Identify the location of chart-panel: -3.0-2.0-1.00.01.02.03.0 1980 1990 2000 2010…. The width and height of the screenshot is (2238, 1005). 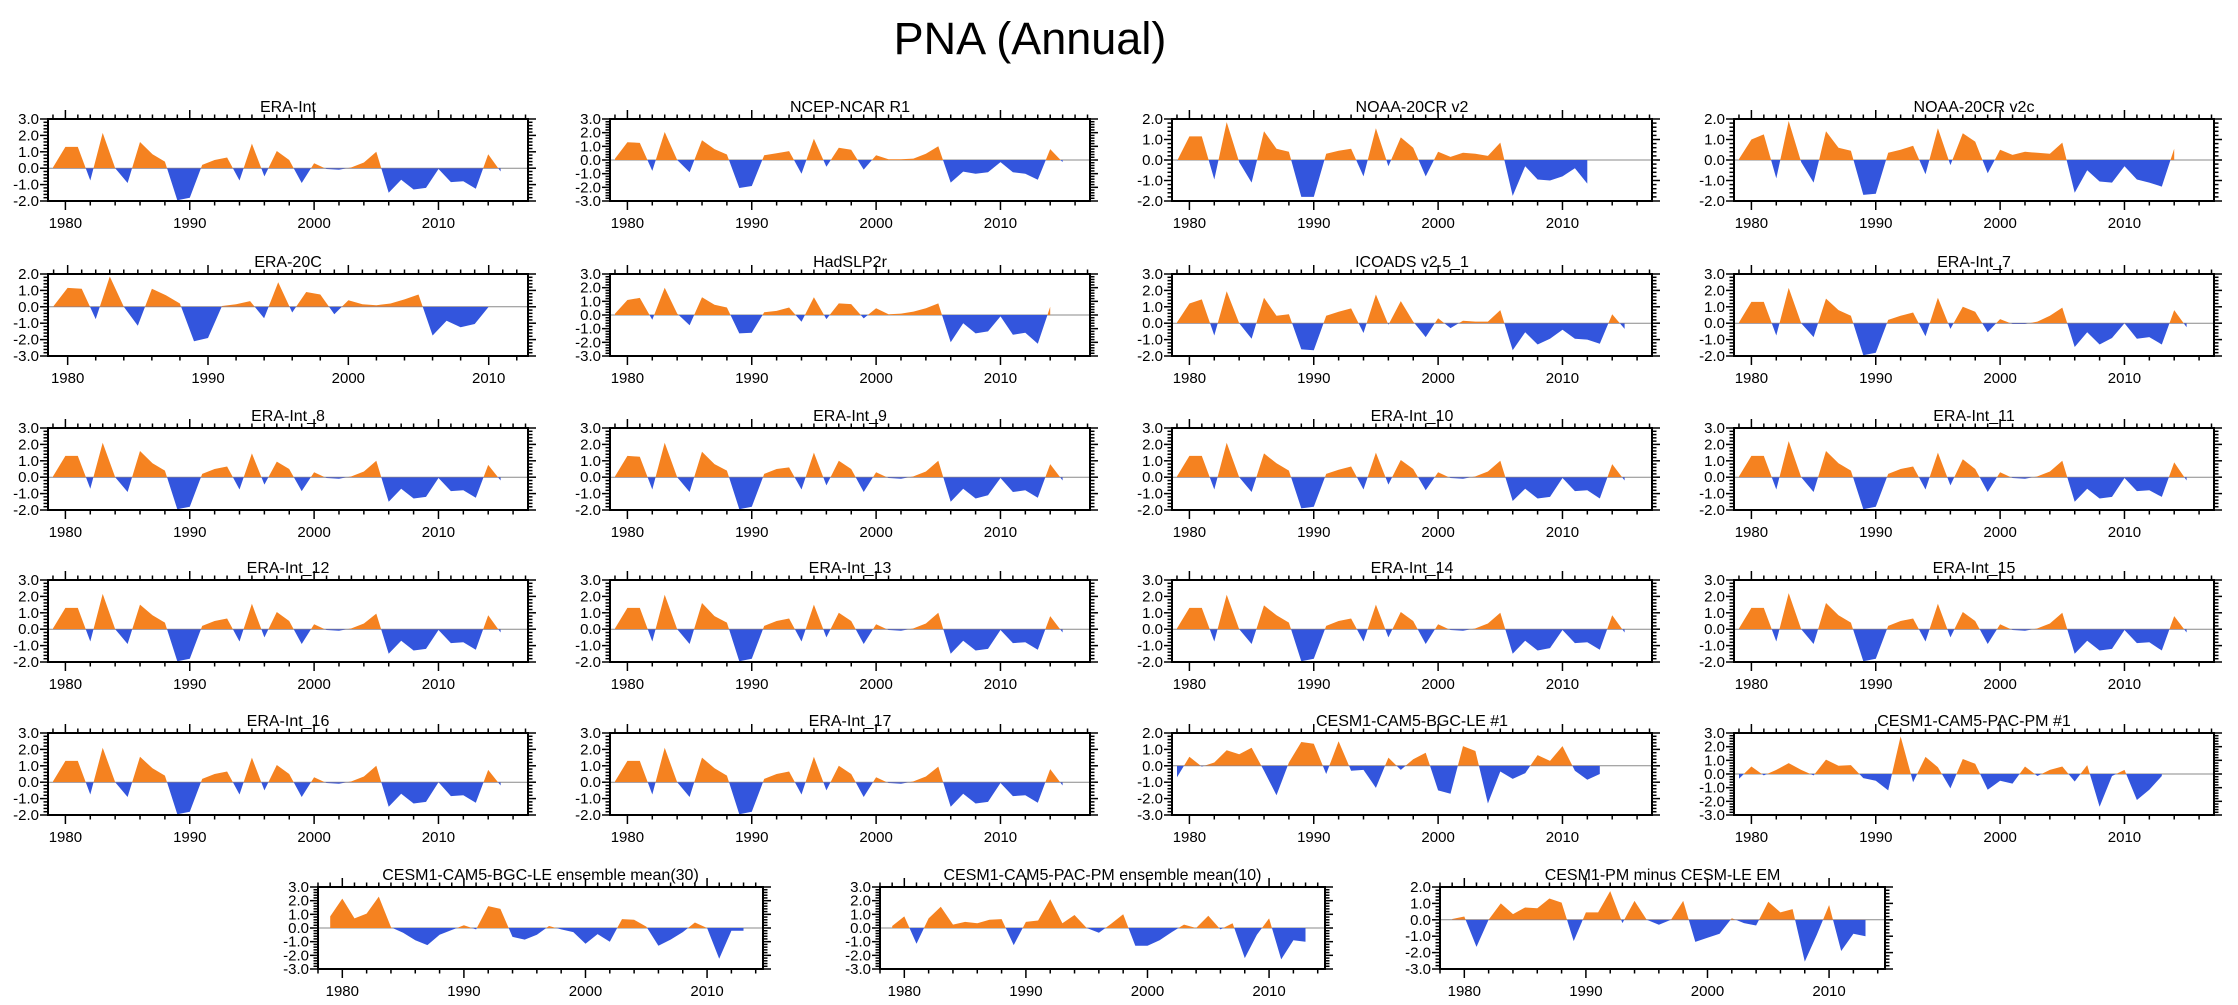
(1960, 779).